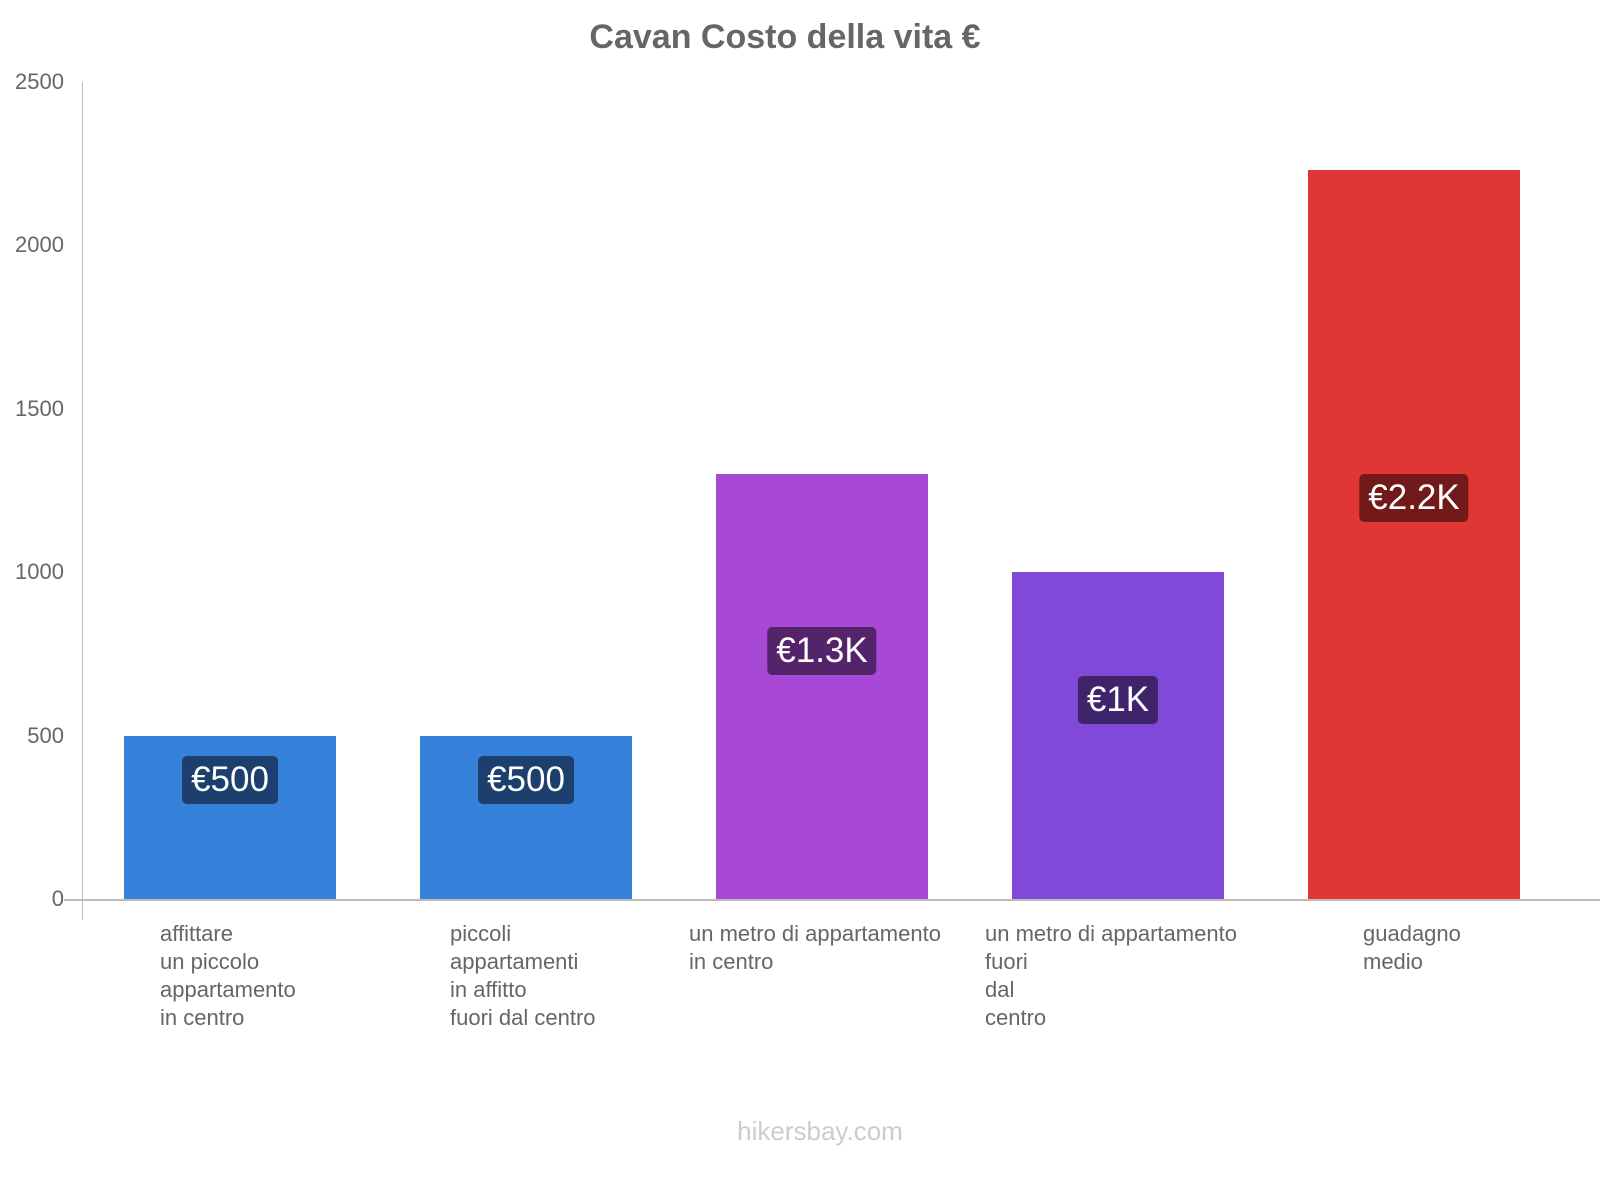  I want to click on bar-value-label: €1.3K, so click(822, 650).